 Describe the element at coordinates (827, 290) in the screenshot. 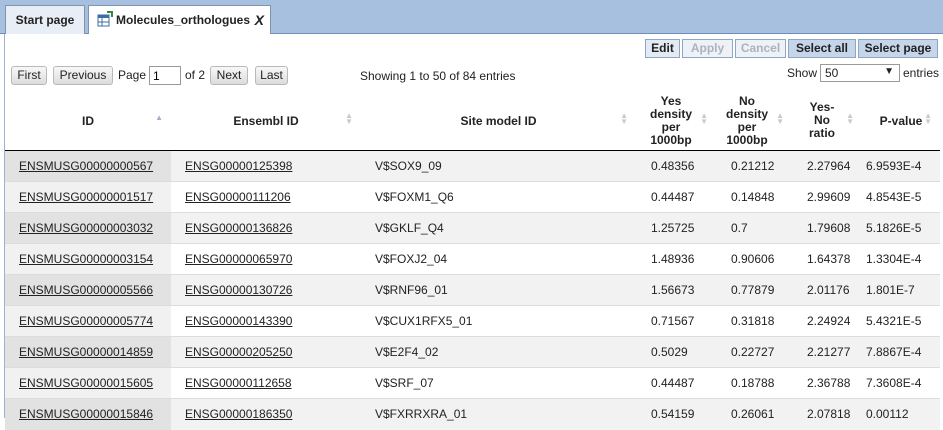

I see `ratio-cell: 2.01176` at that location.